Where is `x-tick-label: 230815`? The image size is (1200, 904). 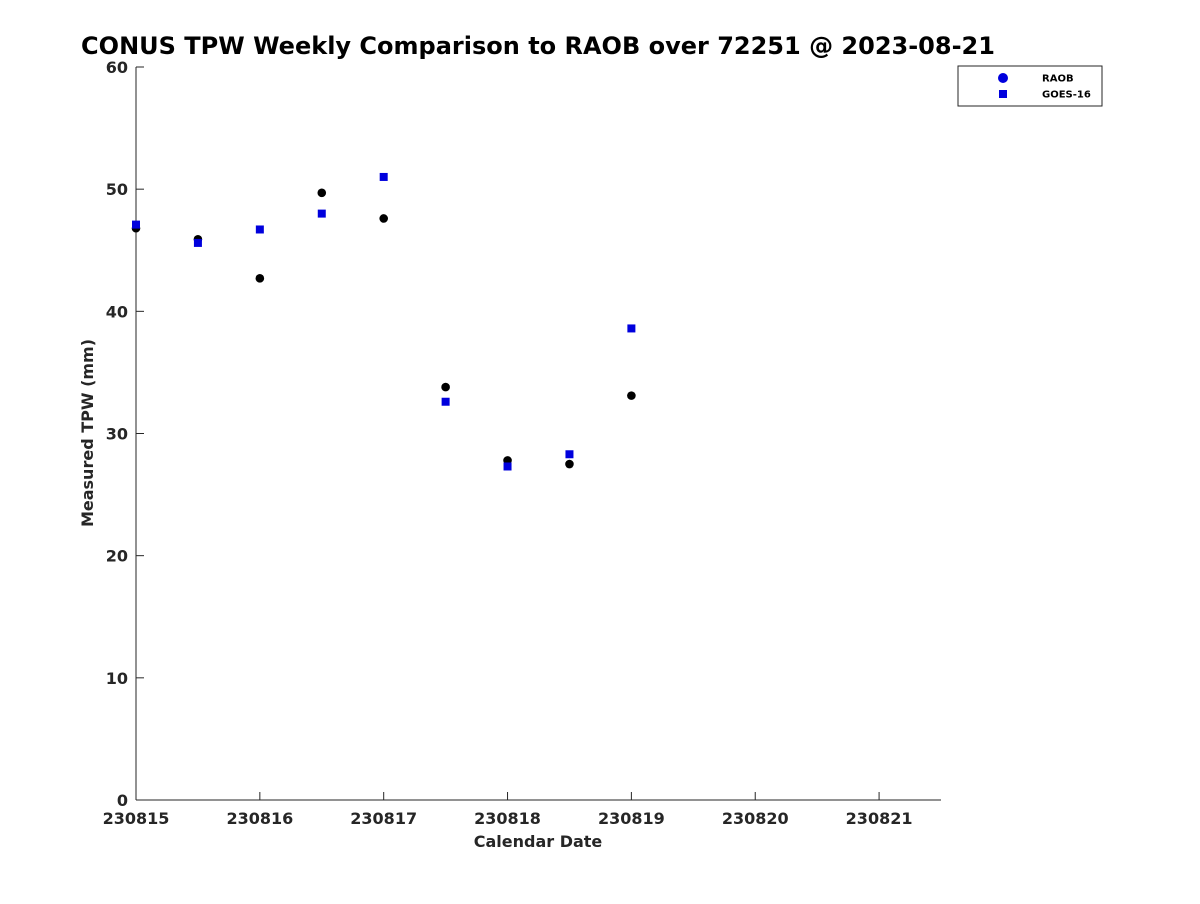 x-tick-label: 230815 is located at coordinates (136, 818).